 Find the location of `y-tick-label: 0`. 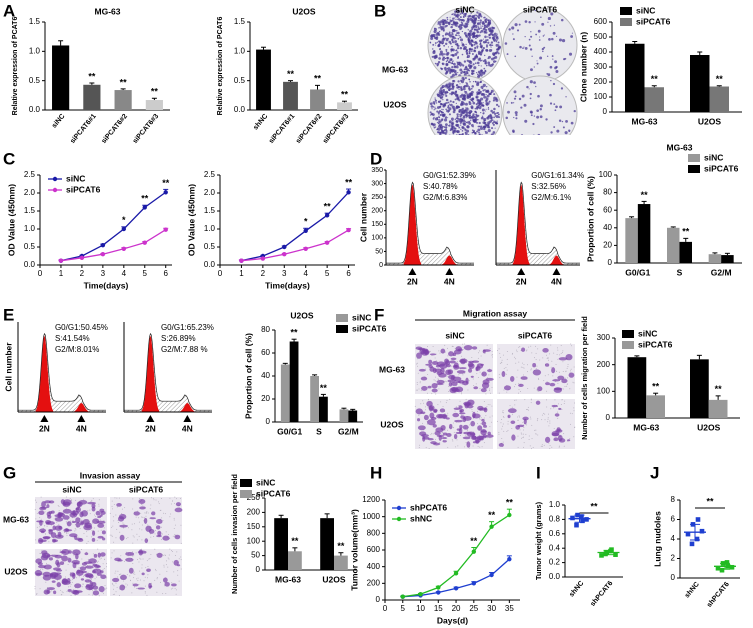

y-tick-label: 0 is located at coordinates (258, 569).